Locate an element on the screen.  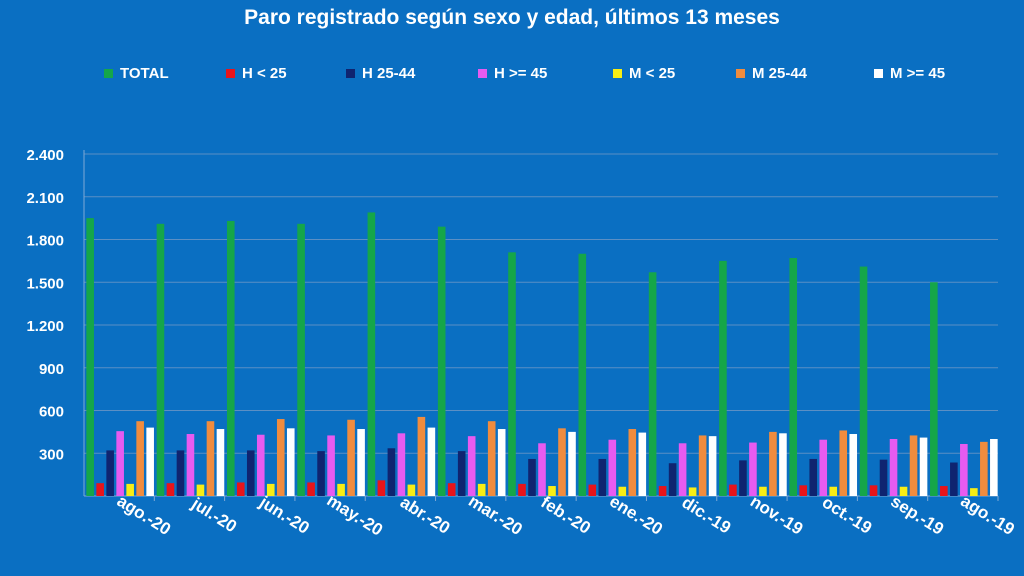
x-tick-label: feb.-20 is located at coordinates (565, 515).